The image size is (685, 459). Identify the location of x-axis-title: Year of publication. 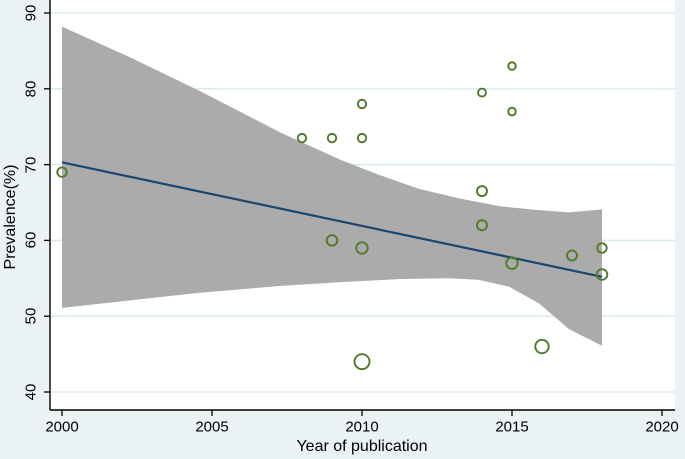
(362, 446).